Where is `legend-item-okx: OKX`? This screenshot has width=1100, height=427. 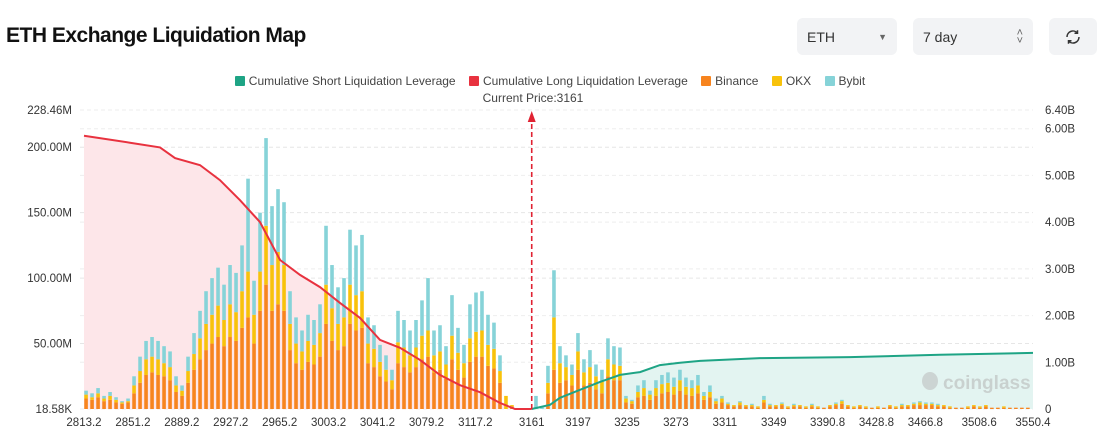 legend-item-okx: OKX is located at coordinates (791, 81).